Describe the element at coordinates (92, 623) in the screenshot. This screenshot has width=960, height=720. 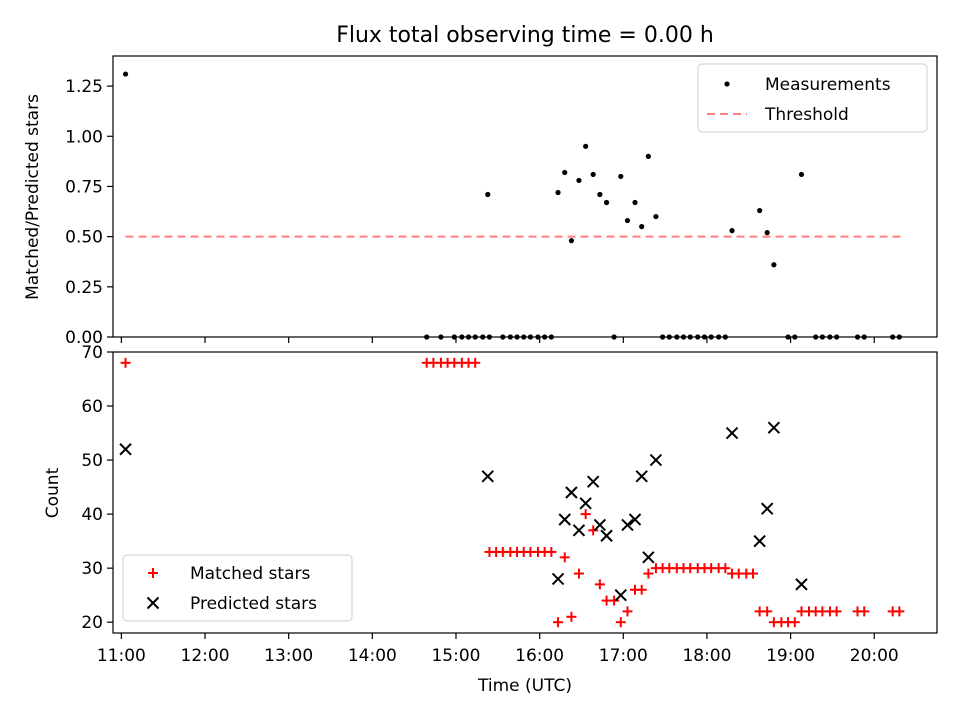
I see `bottom-y-tick-label: 20` at that location.